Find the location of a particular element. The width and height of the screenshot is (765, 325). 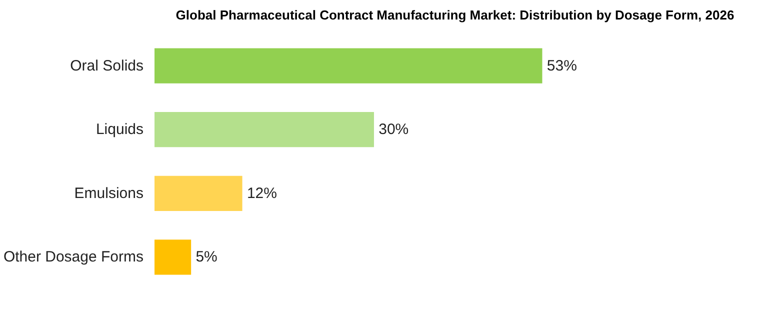

data-label: 12% is located at coordinates (261, 193).